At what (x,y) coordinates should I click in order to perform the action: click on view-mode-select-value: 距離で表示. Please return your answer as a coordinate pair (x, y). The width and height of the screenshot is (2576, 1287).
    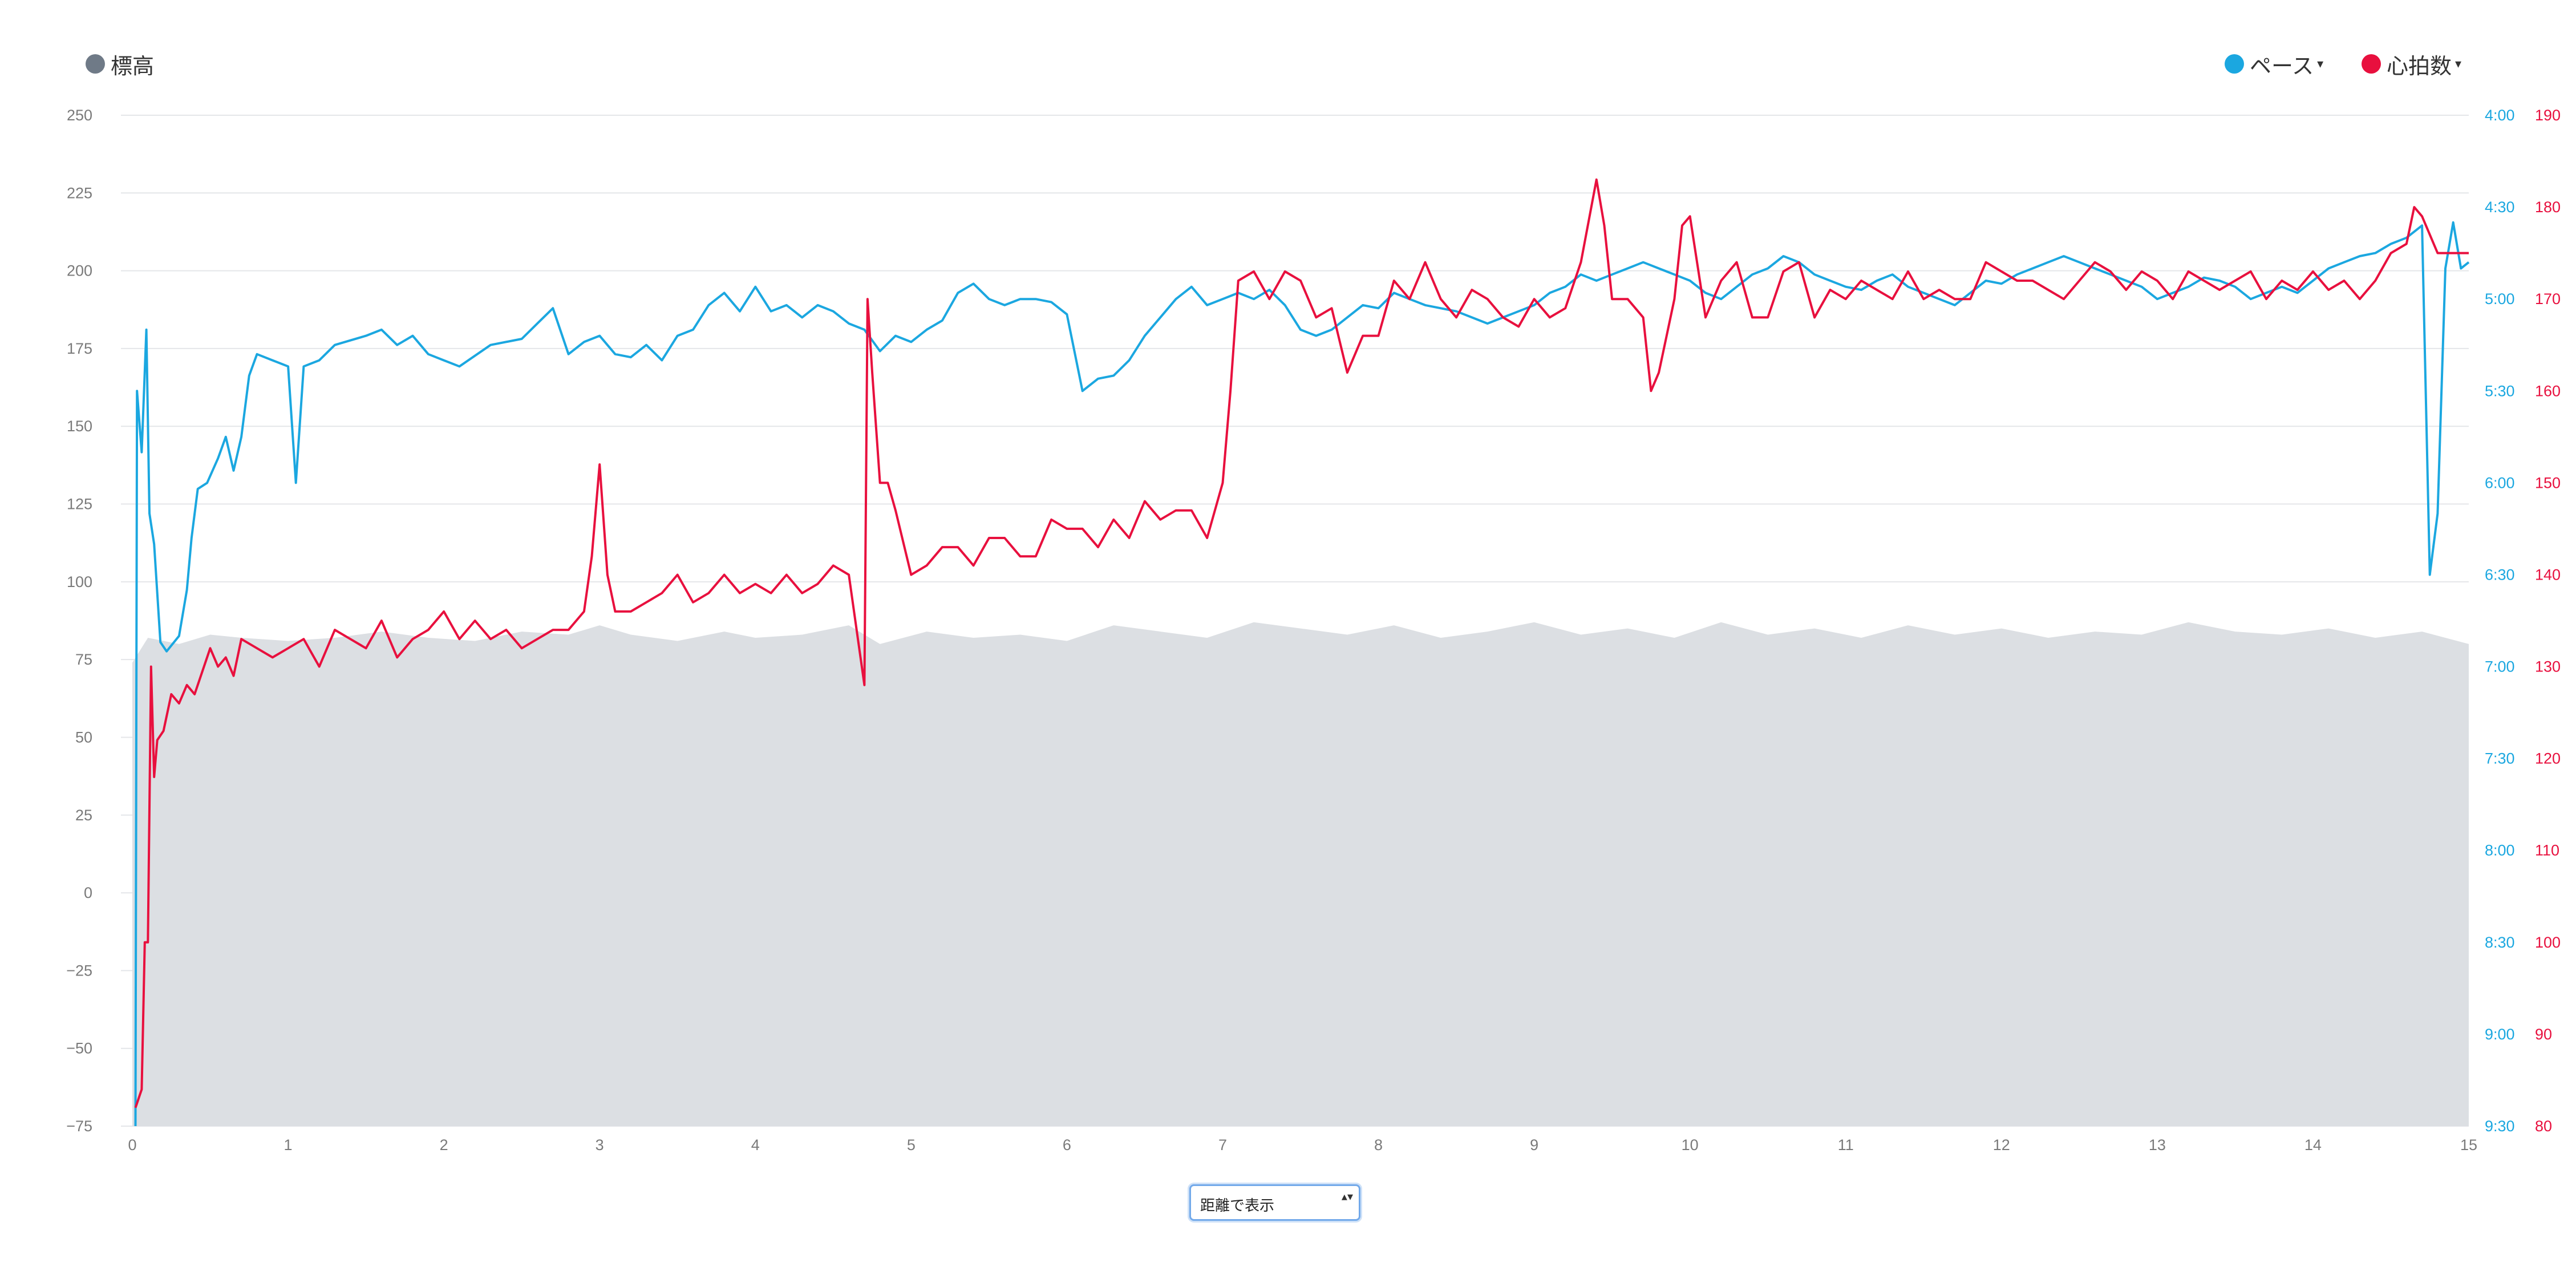
    Looking at the image, I should click on (1237, 1206).